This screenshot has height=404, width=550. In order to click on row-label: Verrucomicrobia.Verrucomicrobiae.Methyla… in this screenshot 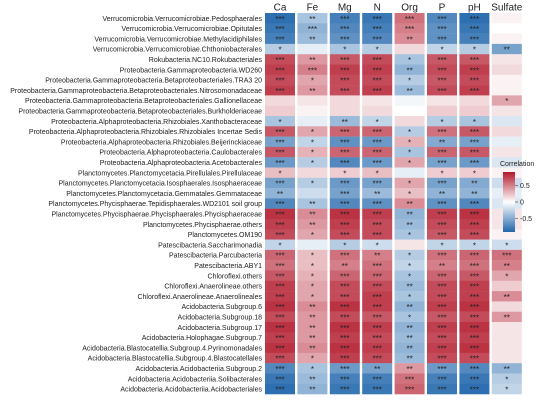, I will do `click(178, 39)`.